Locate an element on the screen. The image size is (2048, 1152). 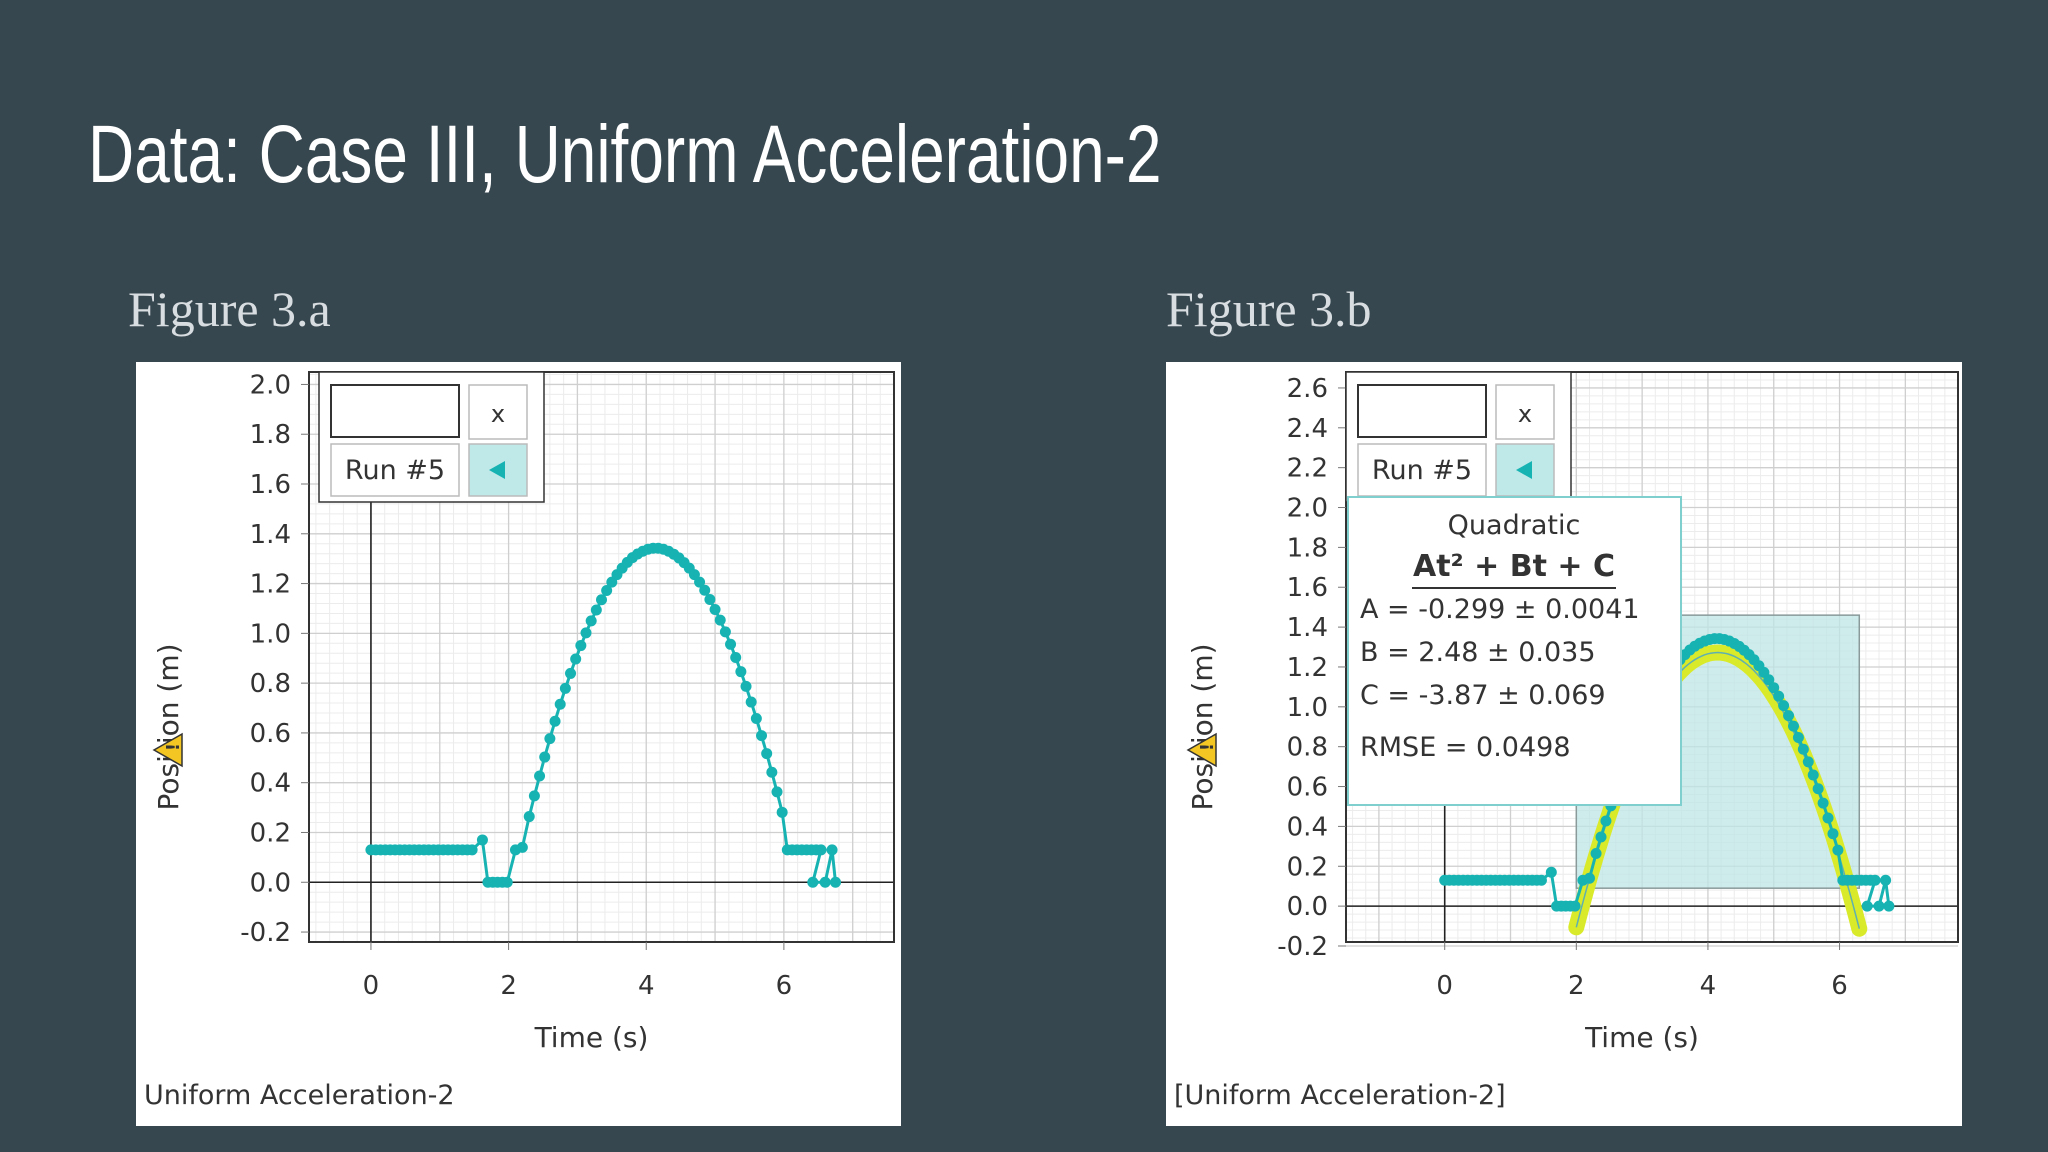
y-tick-label: 2.0 is located at coordinates (270, 385).